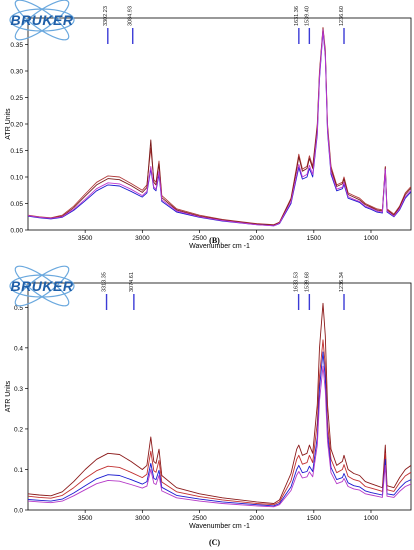 Image resolution: width=414 pixels, height=550 pixels. What do you see at coordinates (307, 282) in the screenshot?
I see `peak-marker-label: 1539.68` at bounding box center [307, 282].